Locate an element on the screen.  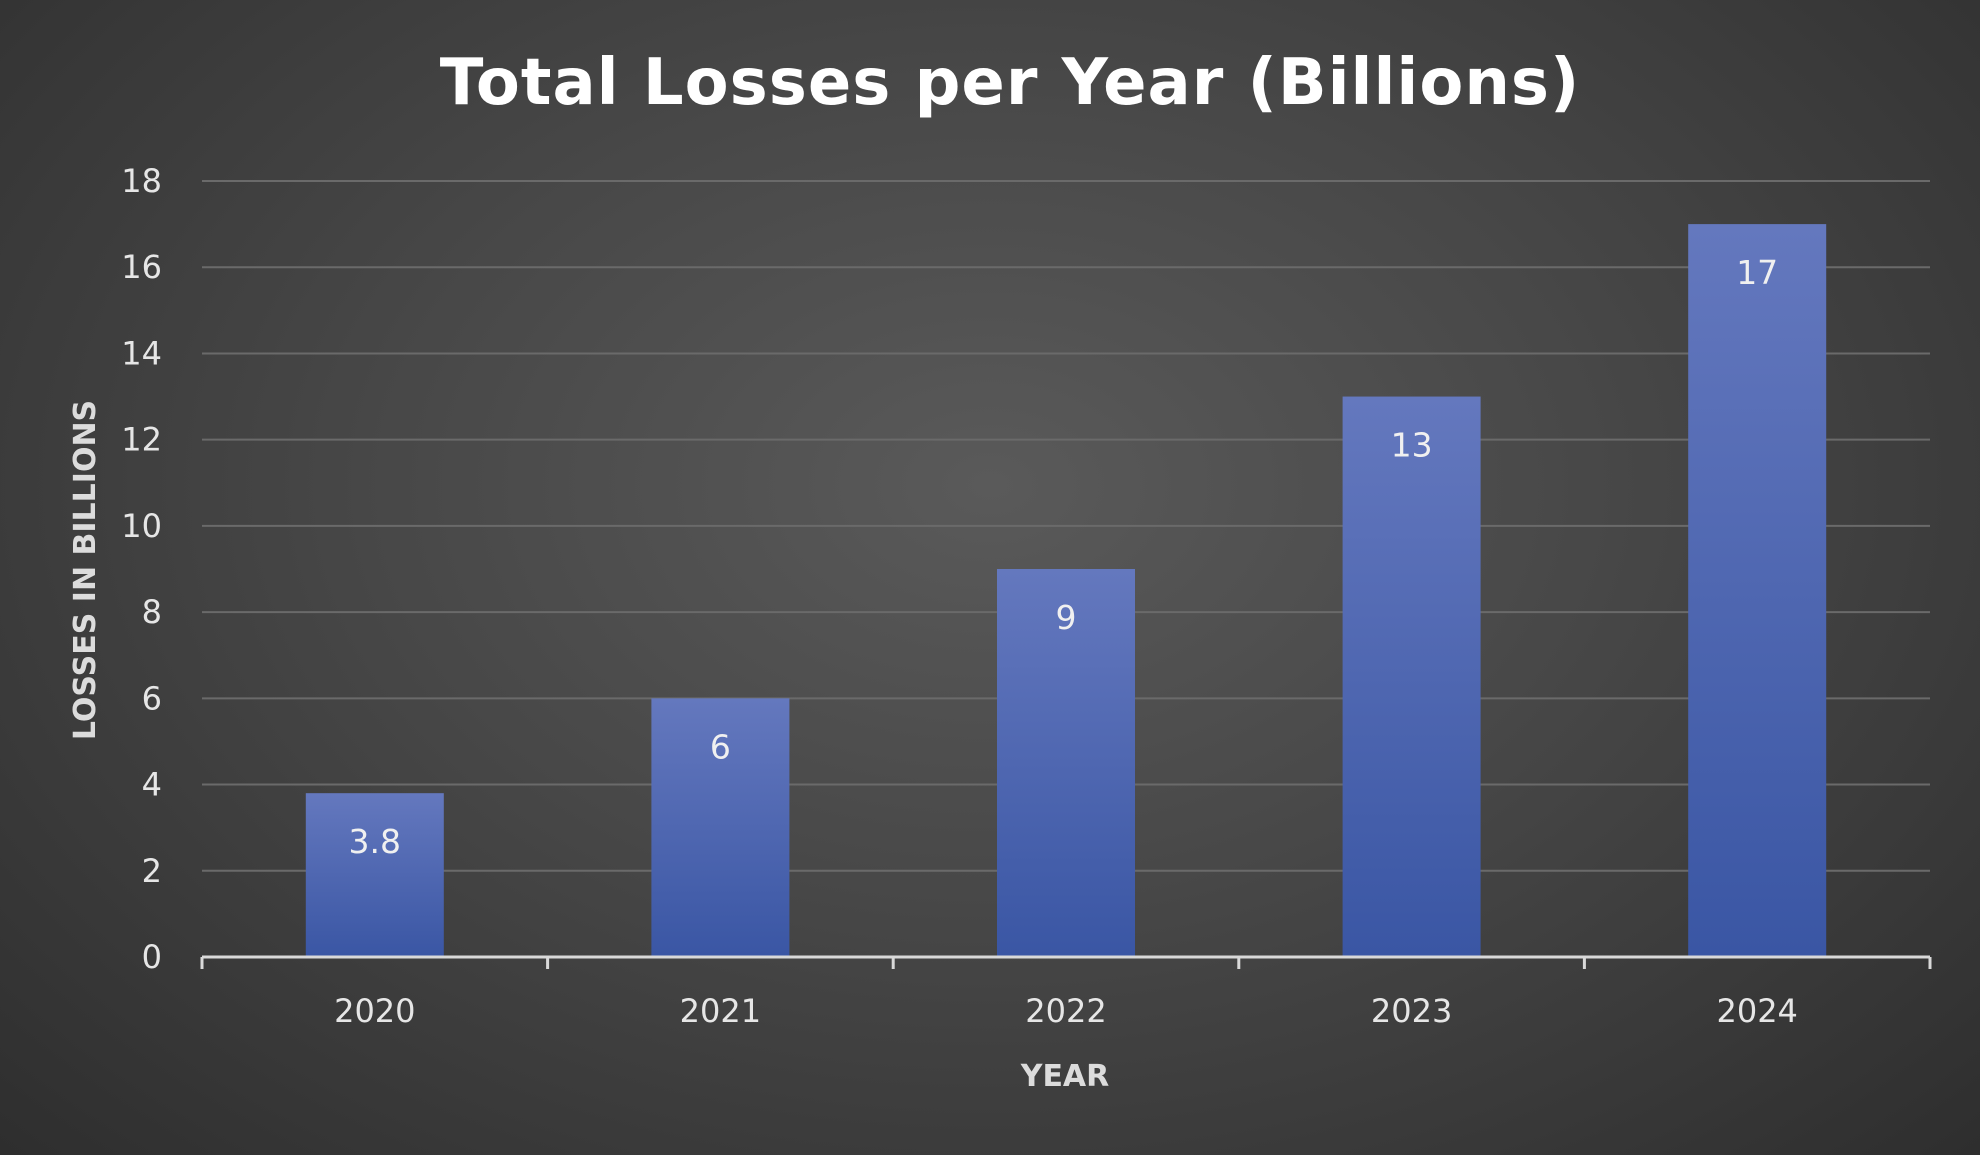
x-tick-label: 2021 is located at coordinates (720, 1011).